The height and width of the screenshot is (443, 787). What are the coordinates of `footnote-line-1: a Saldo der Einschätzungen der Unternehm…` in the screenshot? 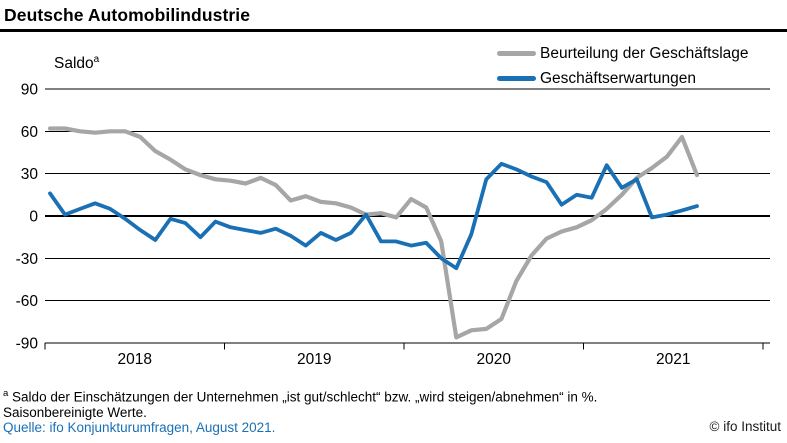 It's located at (300, 395).